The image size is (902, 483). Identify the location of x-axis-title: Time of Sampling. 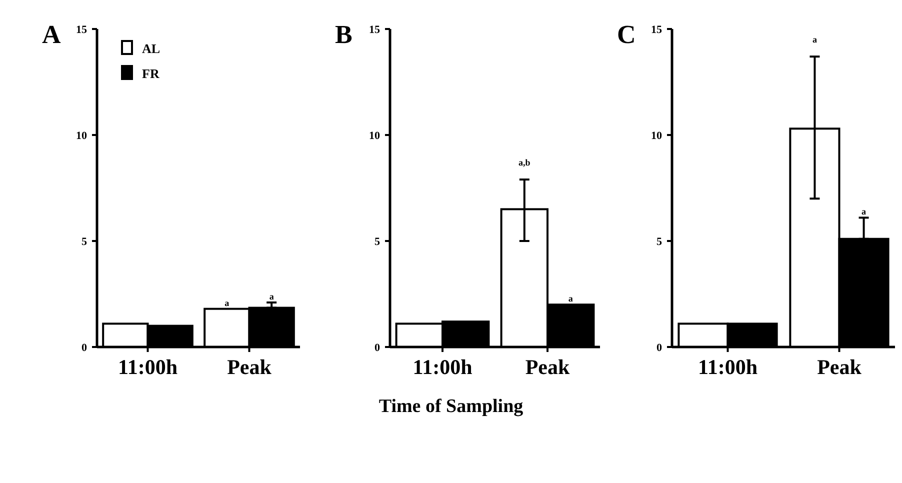
(451, 406).